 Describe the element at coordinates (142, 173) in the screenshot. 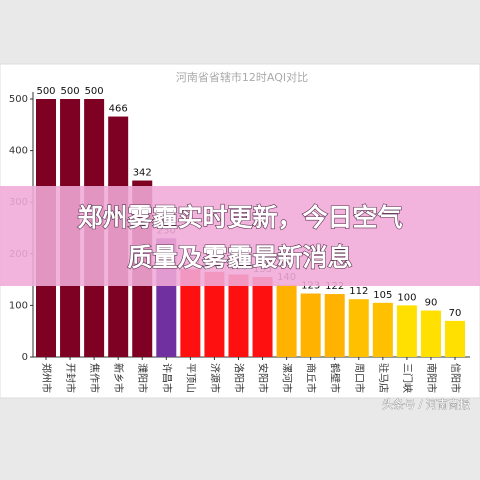

I see `value-label: 342` at that location.